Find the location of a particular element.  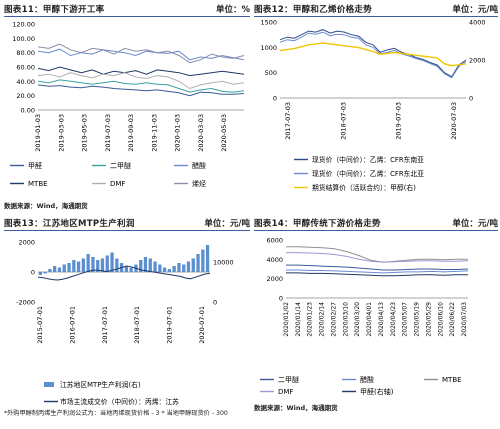

x-tick-label: 2018-07-03 is located at coordinates (343, 121).